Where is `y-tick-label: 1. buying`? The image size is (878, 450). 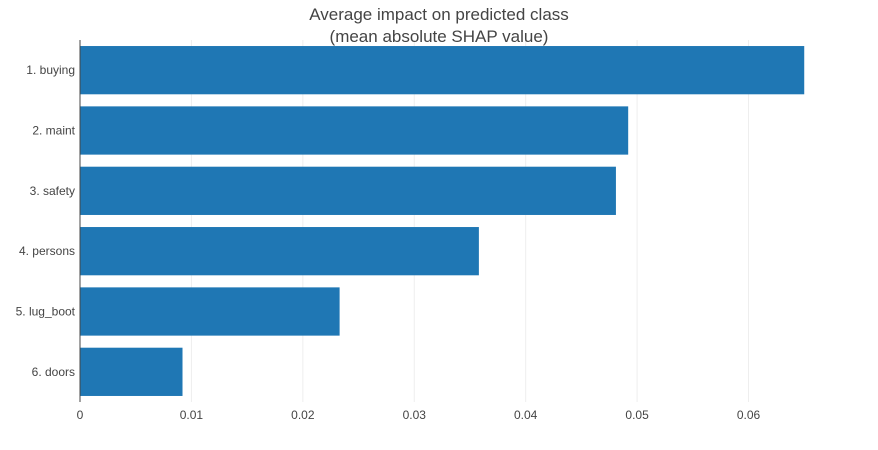 y-tick-label: 1. buying is located at coordinates (50, 70).